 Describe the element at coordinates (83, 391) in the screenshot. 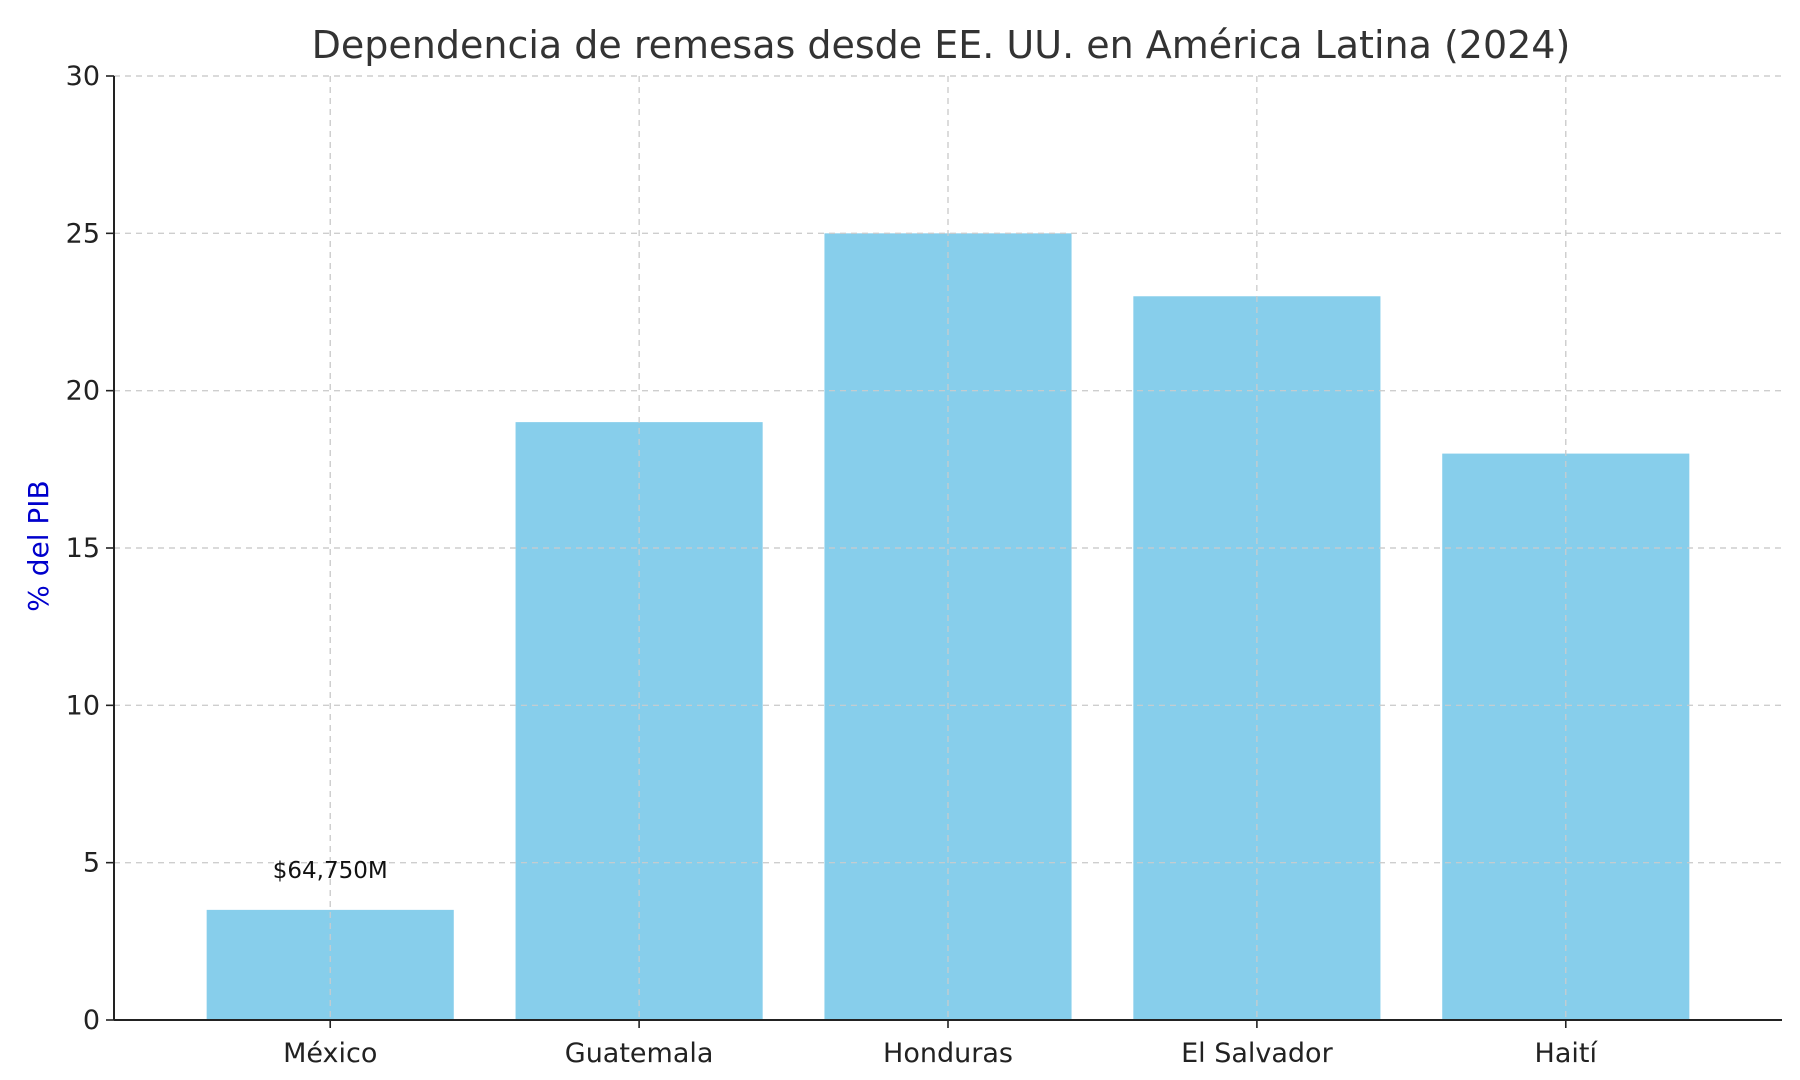

I see `y-tick-label-20: 20` at that location.